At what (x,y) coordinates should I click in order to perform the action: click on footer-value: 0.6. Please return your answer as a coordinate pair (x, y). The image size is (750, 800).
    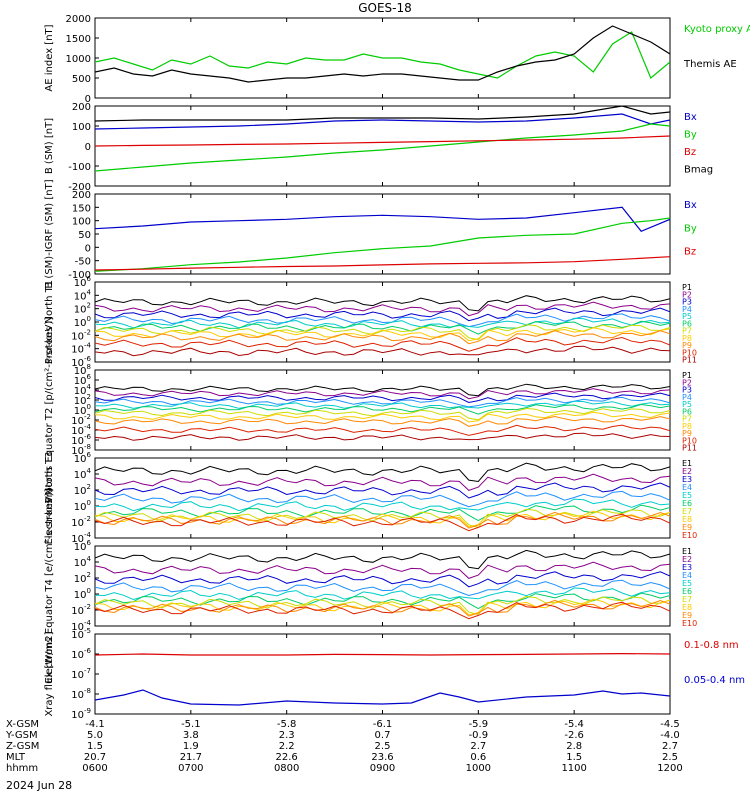
    Looking at the image, I should click on (478, 757).